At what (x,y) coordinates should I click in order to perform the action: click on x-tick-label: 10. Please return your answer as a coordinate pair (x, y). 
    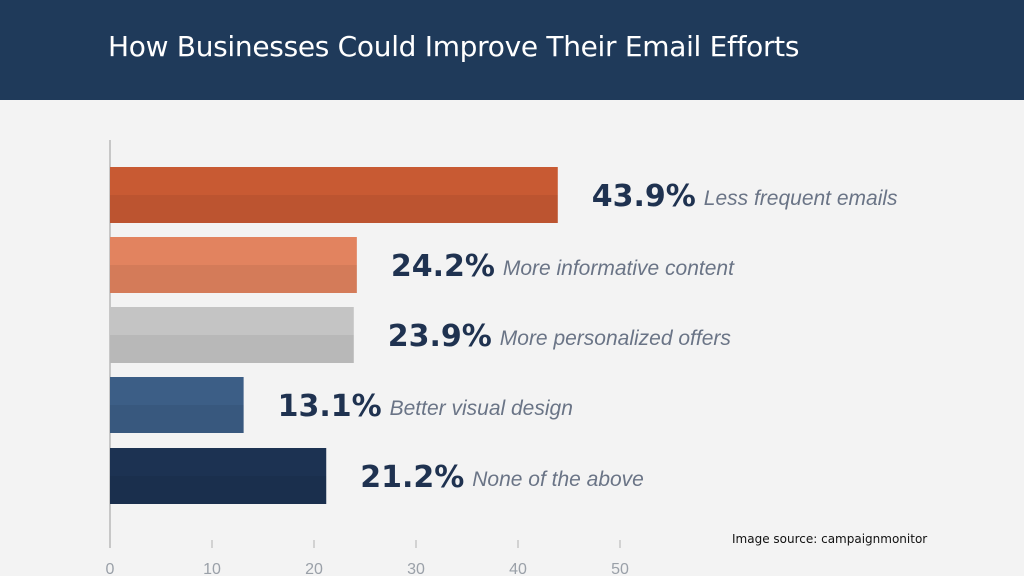
    Looking at the image, I should click on (212, 568).